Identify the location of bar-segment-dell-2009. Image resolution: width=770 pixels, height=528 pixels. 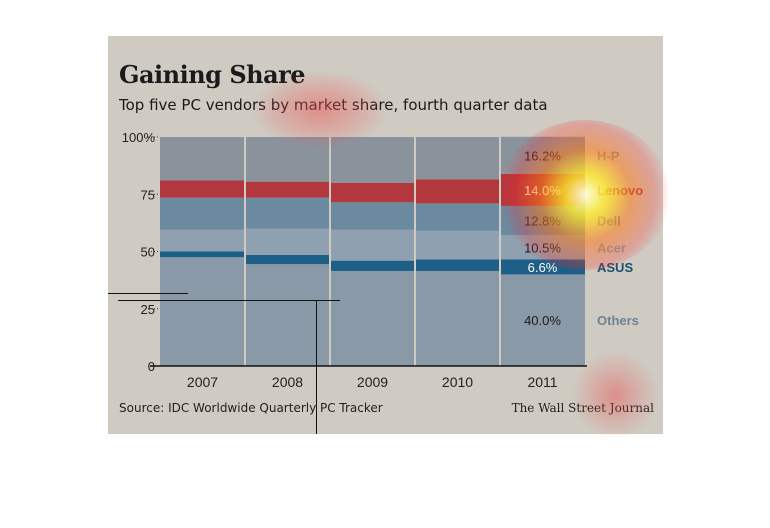
(372, 216).